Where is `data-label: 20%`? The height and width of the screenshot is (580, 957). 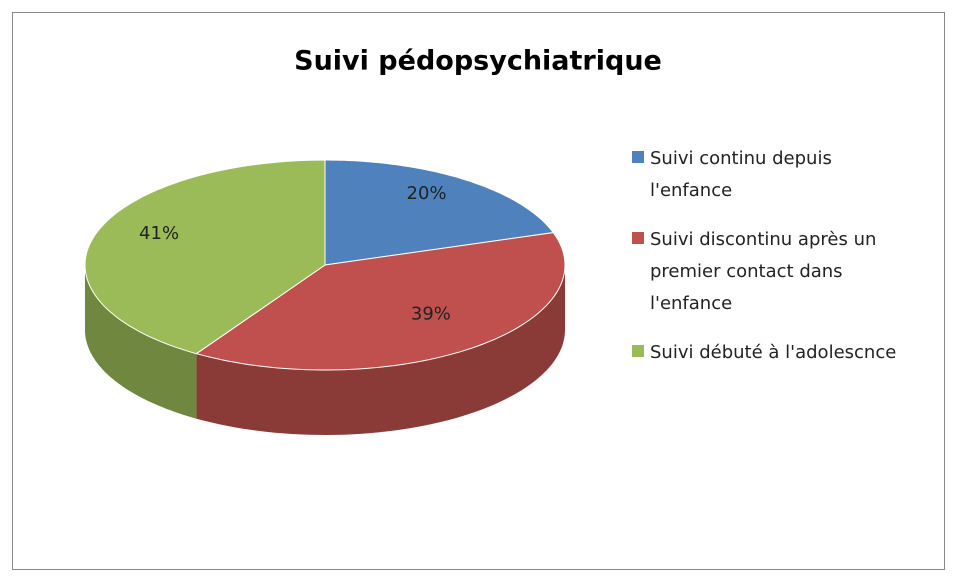
data-label: 20% is located at coordinates (427, 193).